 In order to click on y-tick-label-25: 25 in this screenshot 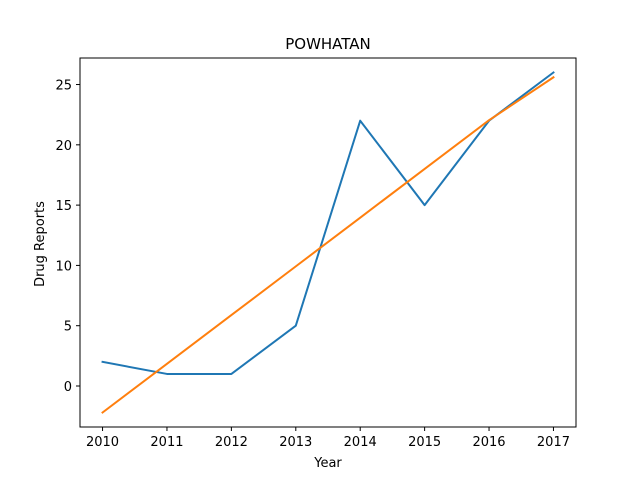, I will do `click(63, 86)`.